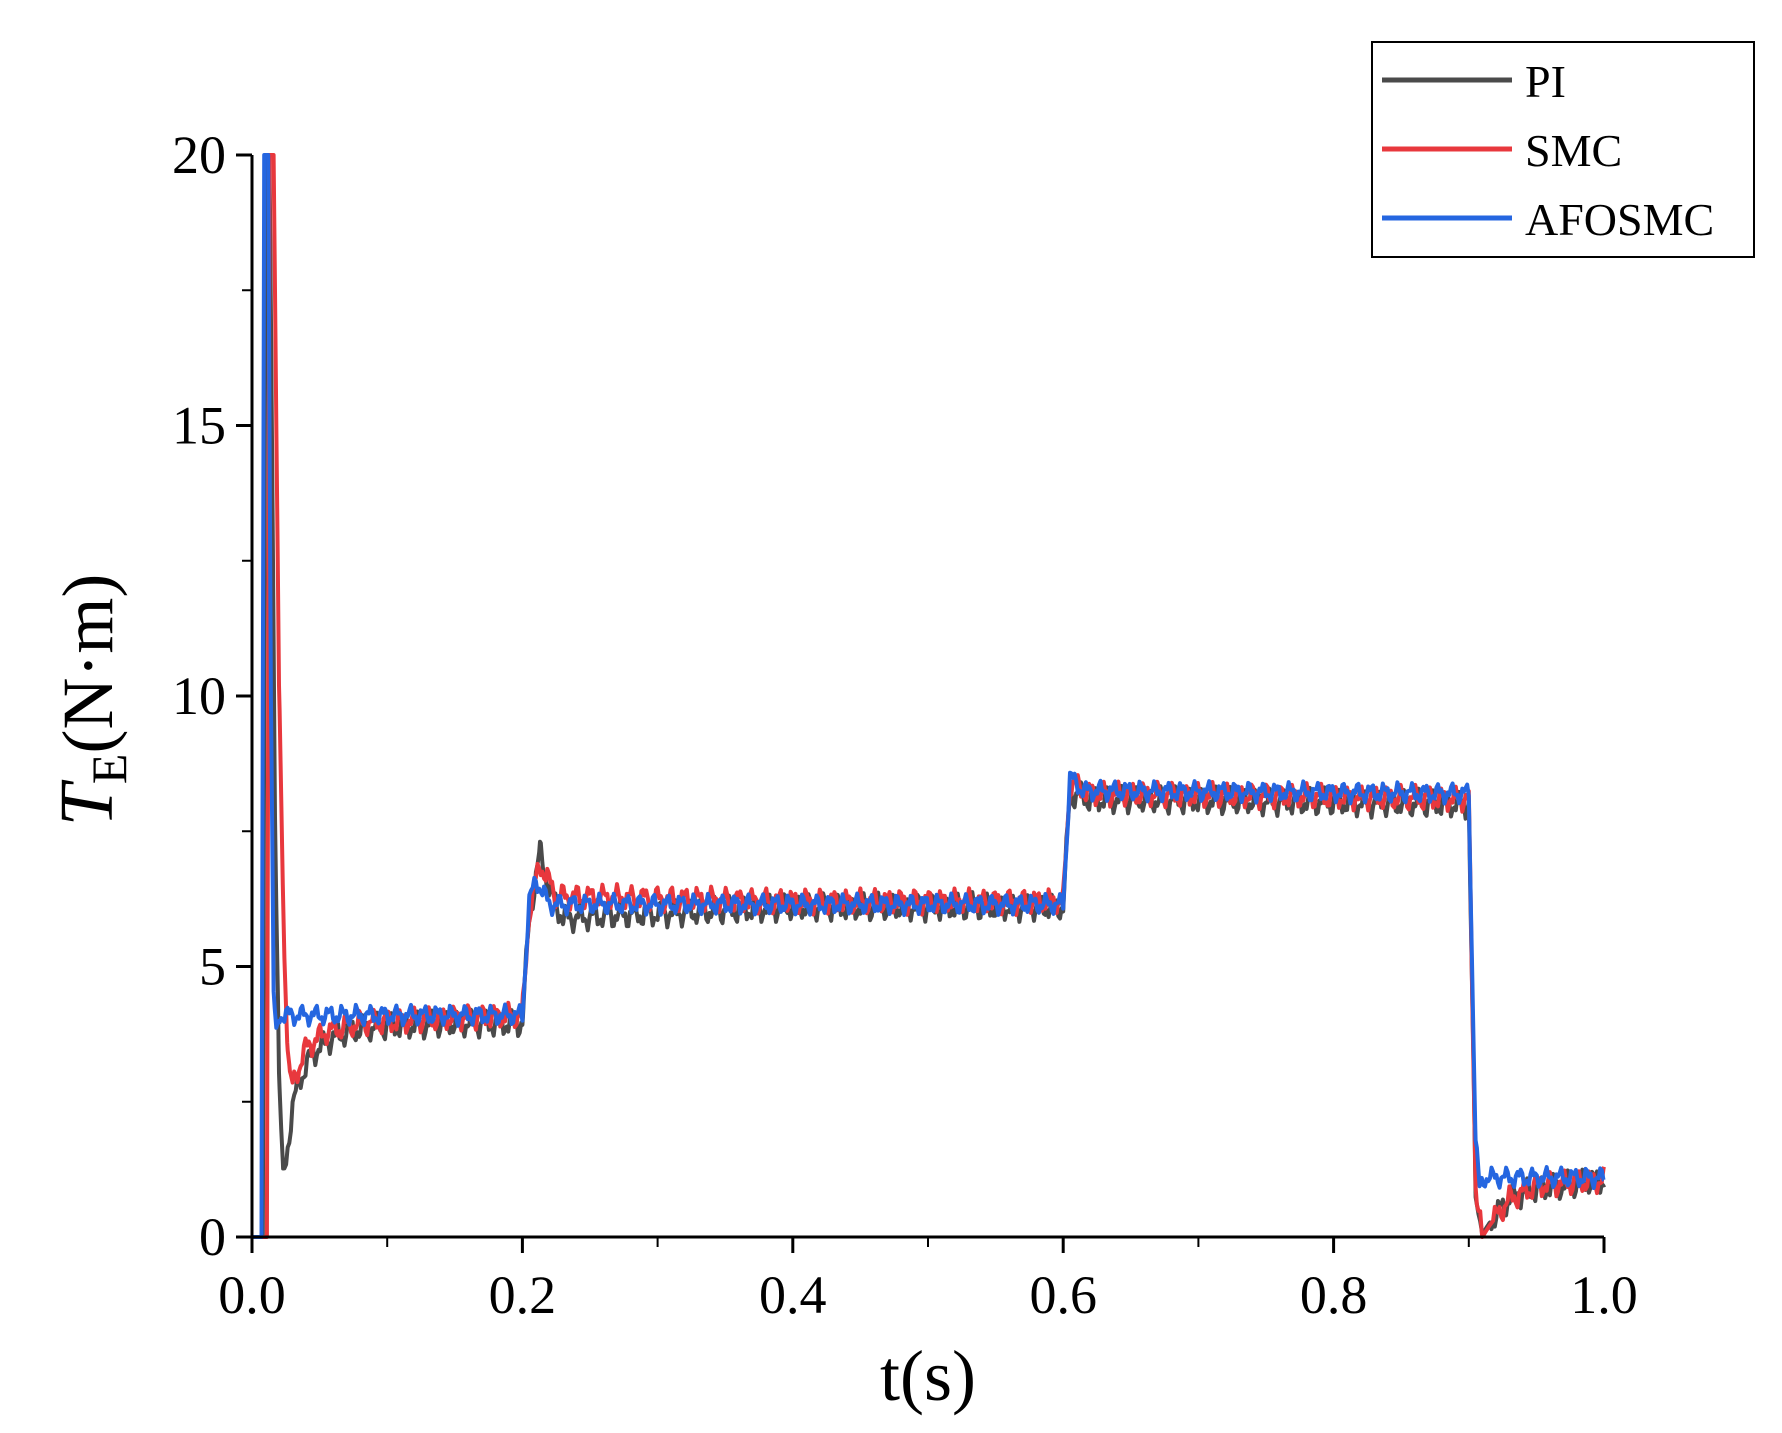  I want to click on y-tick-label: 20, so click(199, 155).